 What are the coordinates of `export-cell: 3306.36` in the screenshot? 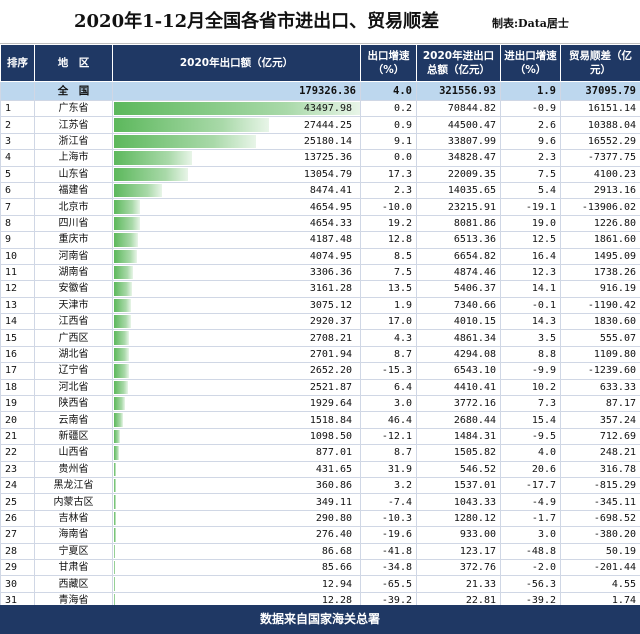 It's located at (236, 272).